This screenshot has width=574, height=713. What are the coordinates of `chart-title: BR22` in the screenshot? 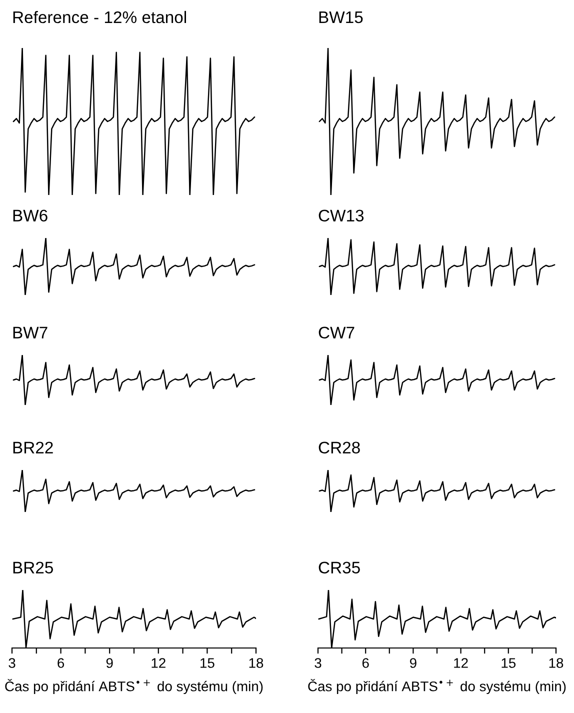 It's located at (33, 448).